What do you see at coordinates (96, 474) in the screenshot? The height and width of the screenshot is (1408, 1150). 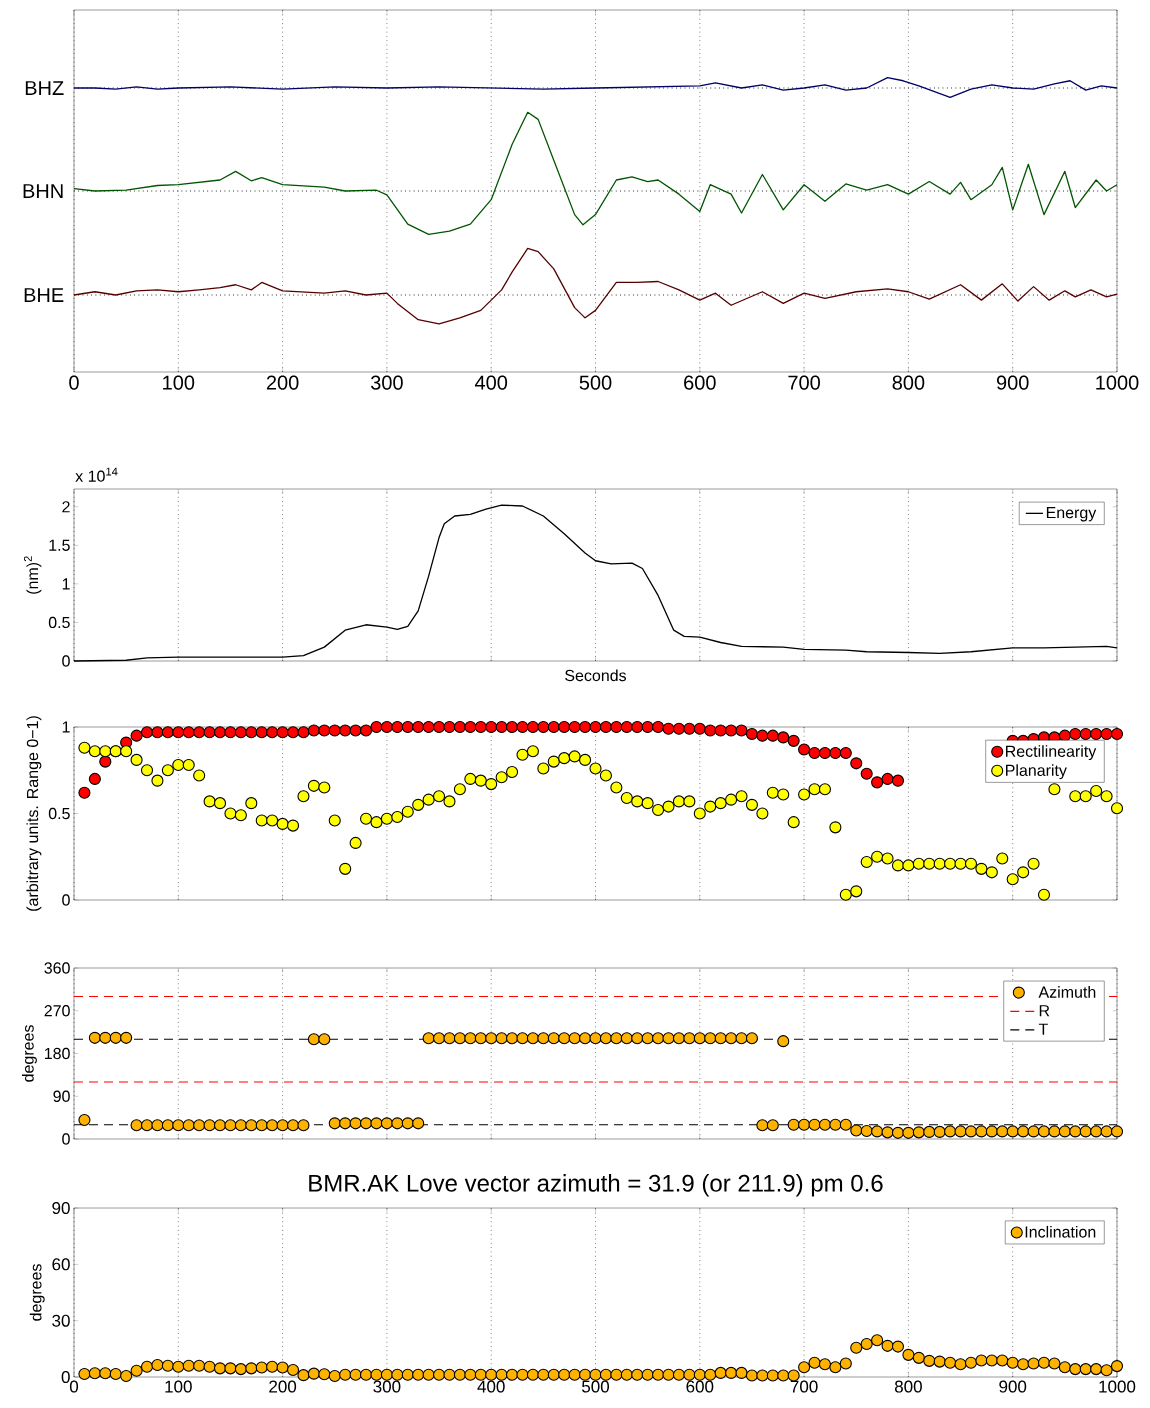 I see `text: x 10$^{14}$` at bounding box center [96, 474].